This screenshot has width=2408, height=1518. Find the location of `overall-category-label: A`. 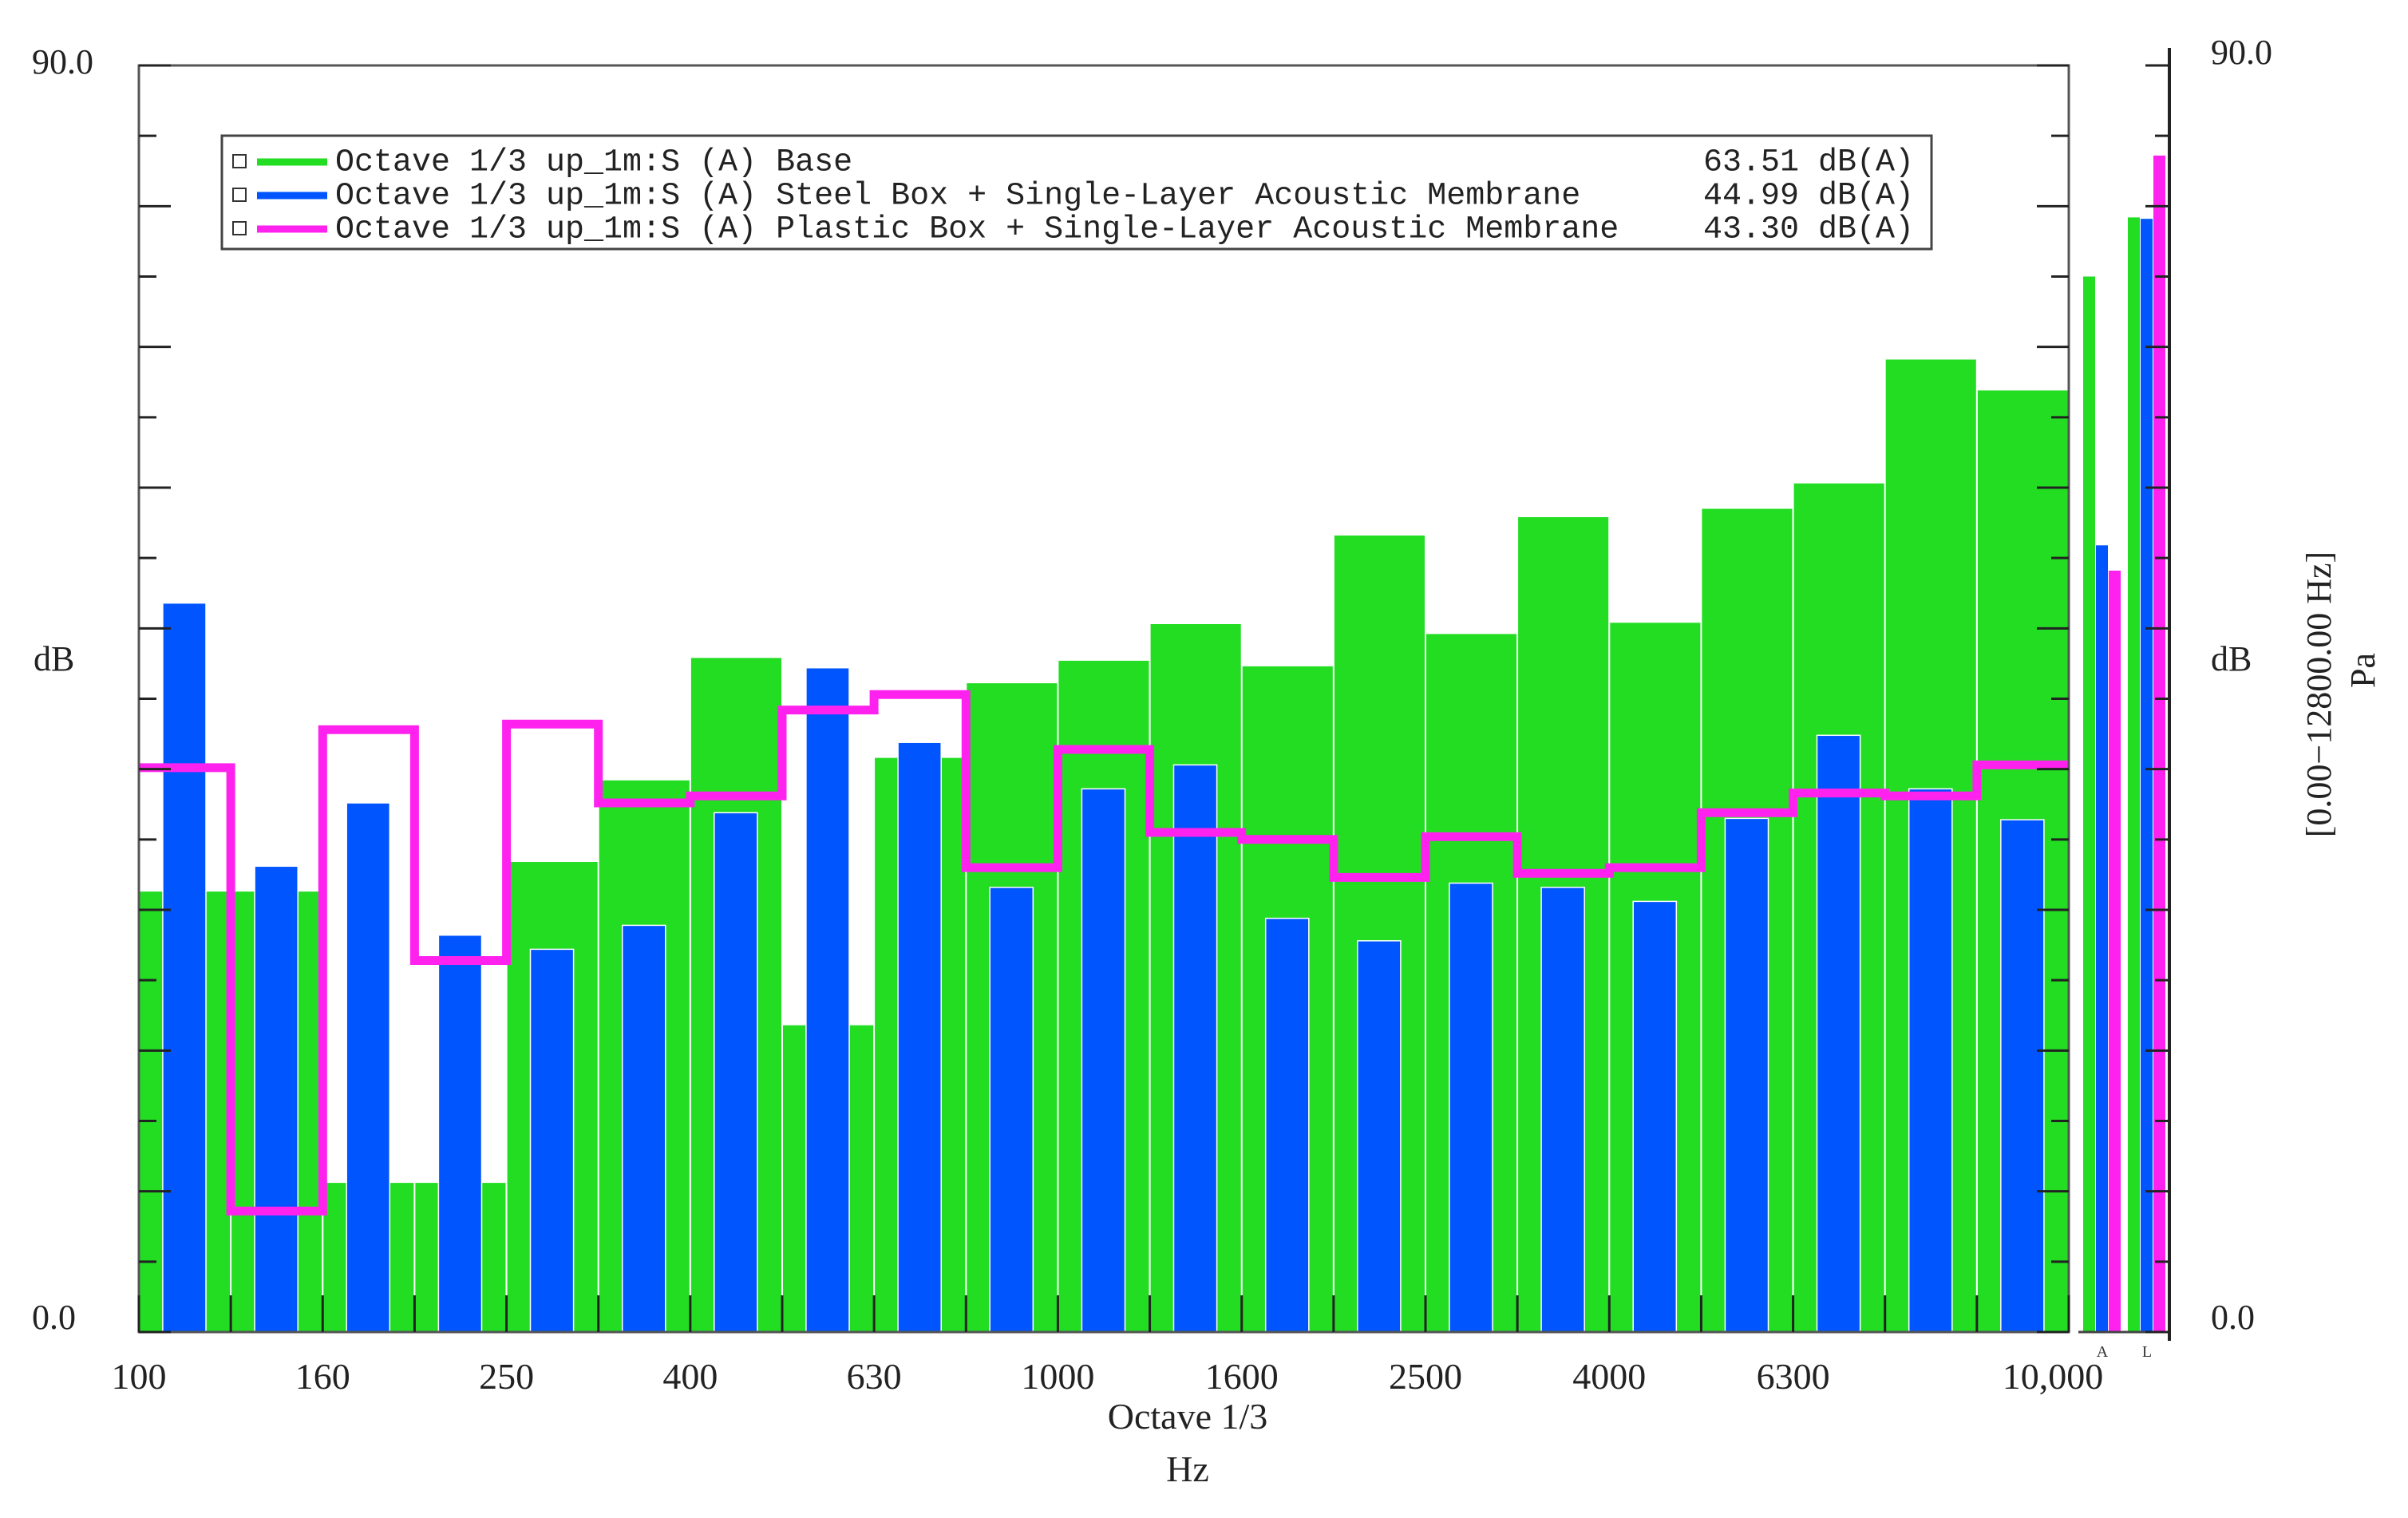

overall-category-label: A is located at coordinates (2103, 1352).